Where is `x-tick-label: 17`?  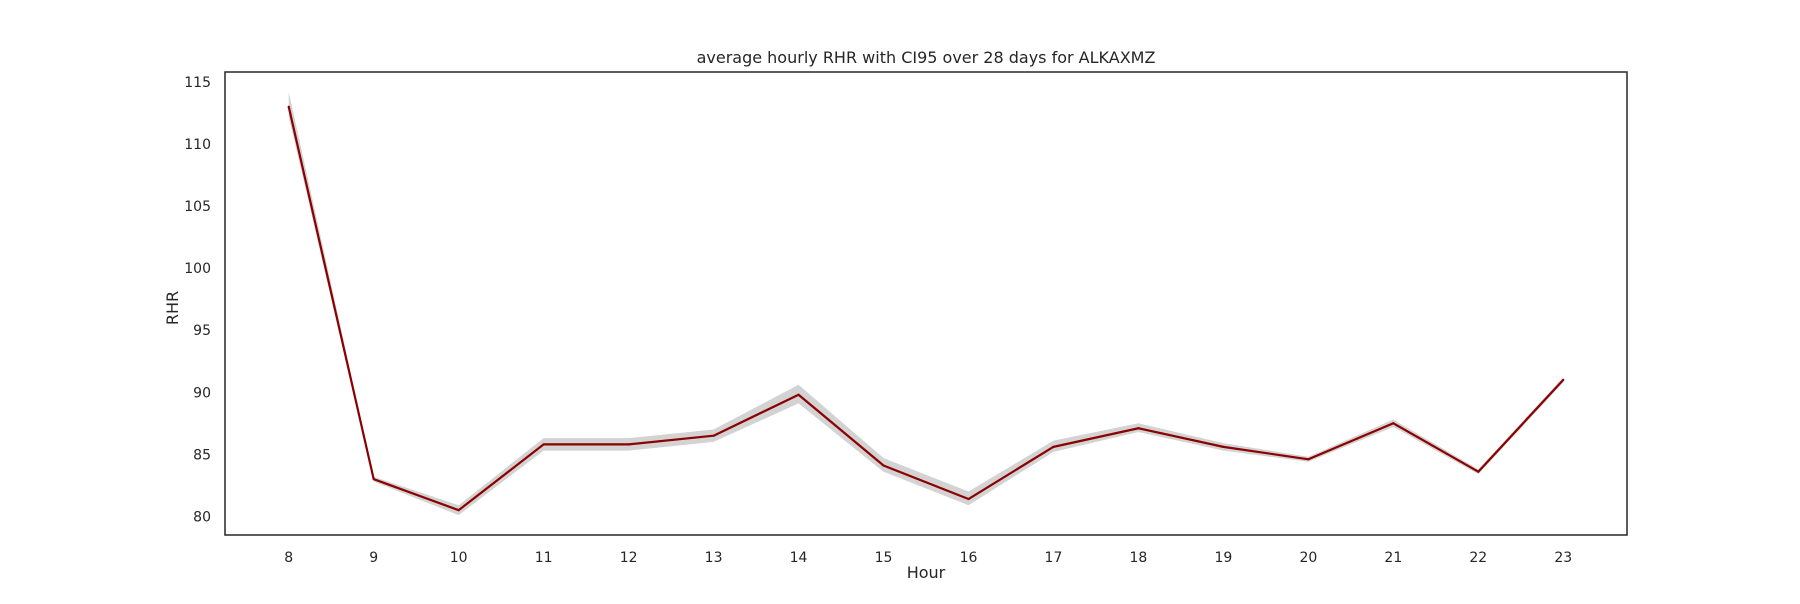 x-tick-label: 17 is located at coordinates (1054, 558).